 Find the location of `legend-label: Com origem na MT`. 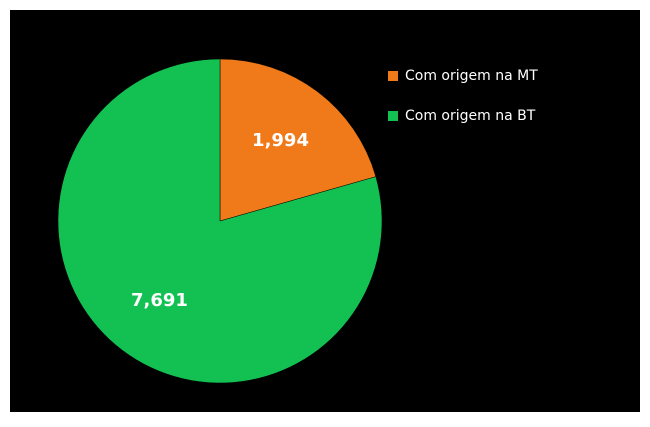

legend-label: Com origem na MT is located at coordinates (471, 76).